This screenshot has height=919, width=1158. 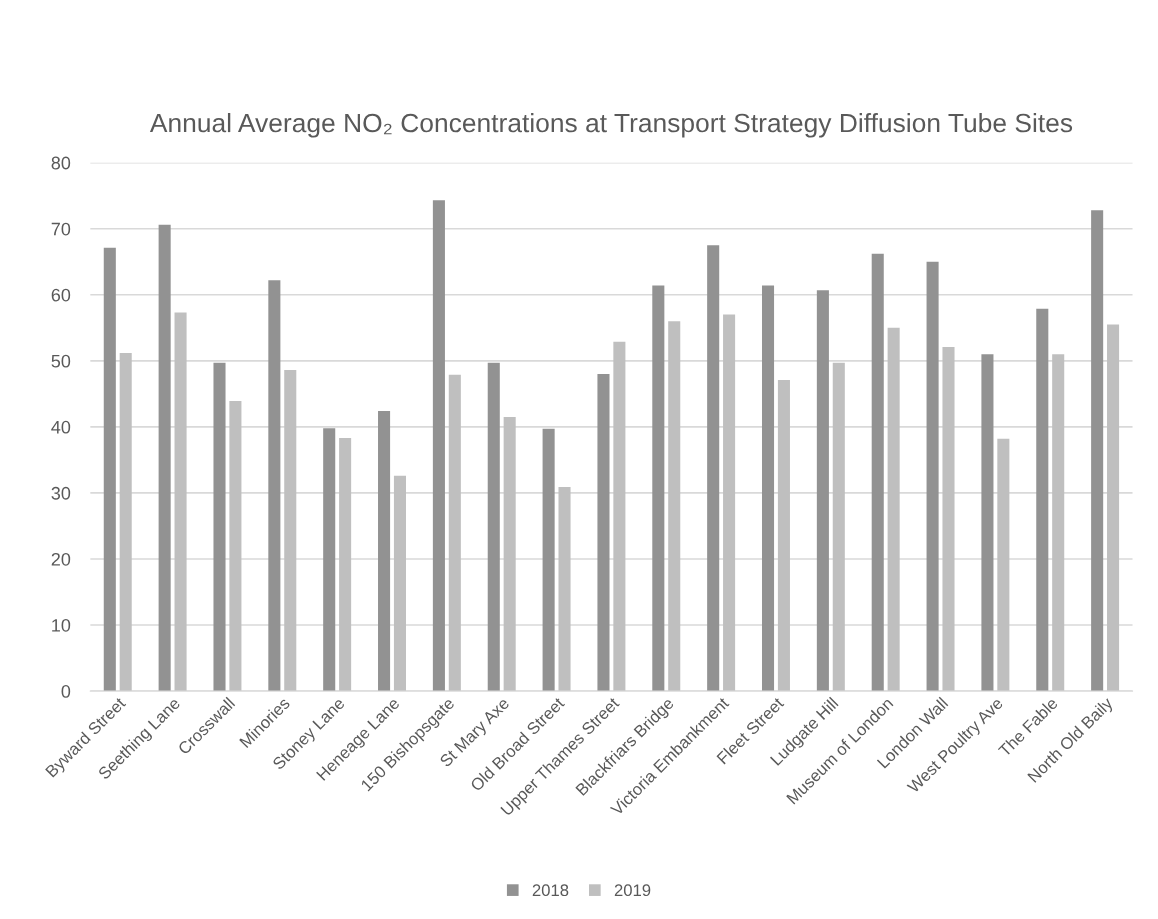 I want to click on y-tick-label: 70, so click(x=61, y=229).